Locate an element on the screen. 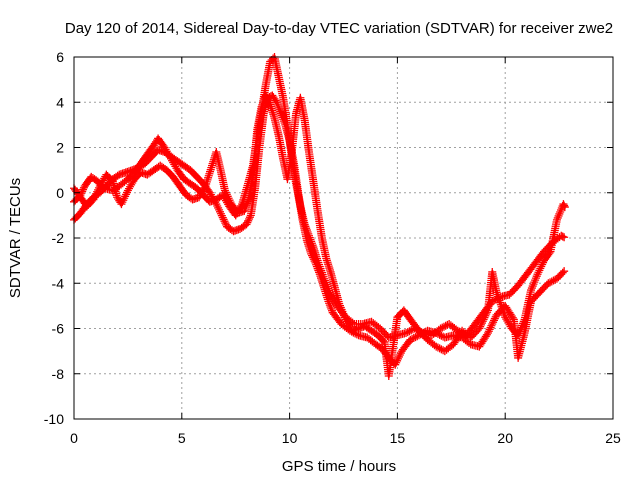 The image size is (640, 480). x-tick-label: 5 is located at coordinates (182, 438).